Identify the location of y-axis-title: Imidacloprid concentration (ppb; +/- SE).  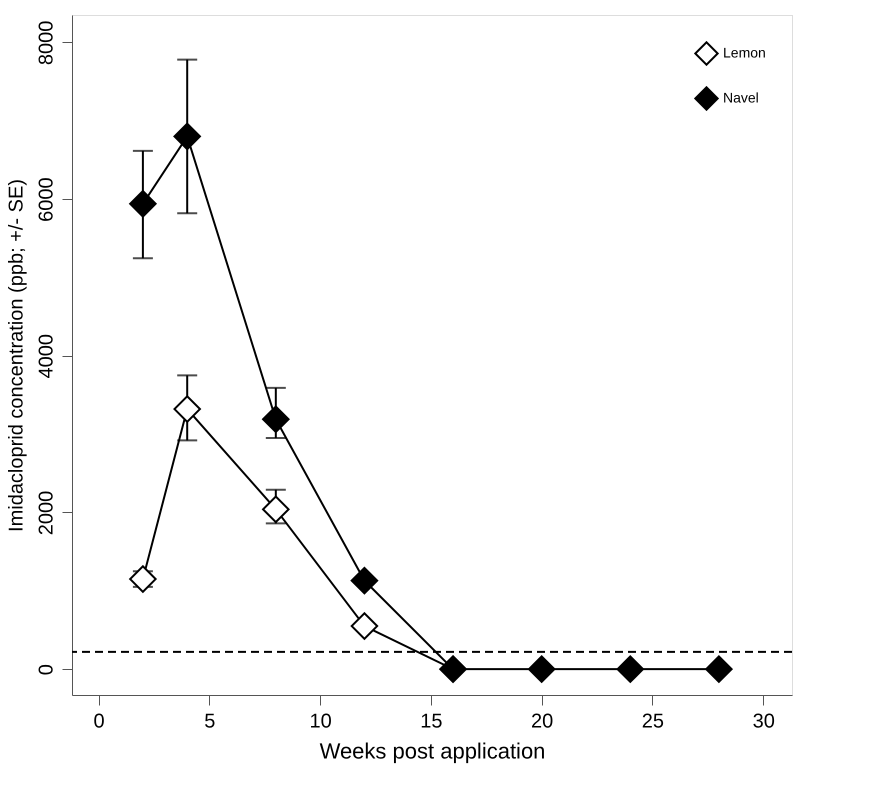
(17, 355).